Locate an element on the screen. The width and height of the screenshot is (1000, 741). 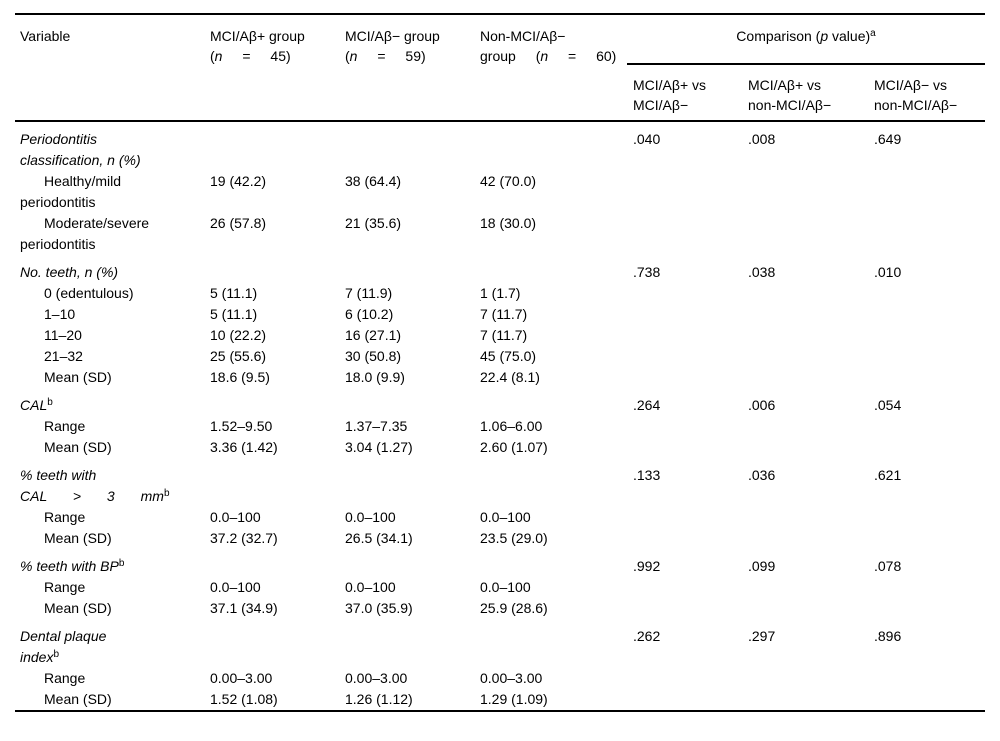
value-cell: 6 (10.2) is located at coordinates (369, 314).